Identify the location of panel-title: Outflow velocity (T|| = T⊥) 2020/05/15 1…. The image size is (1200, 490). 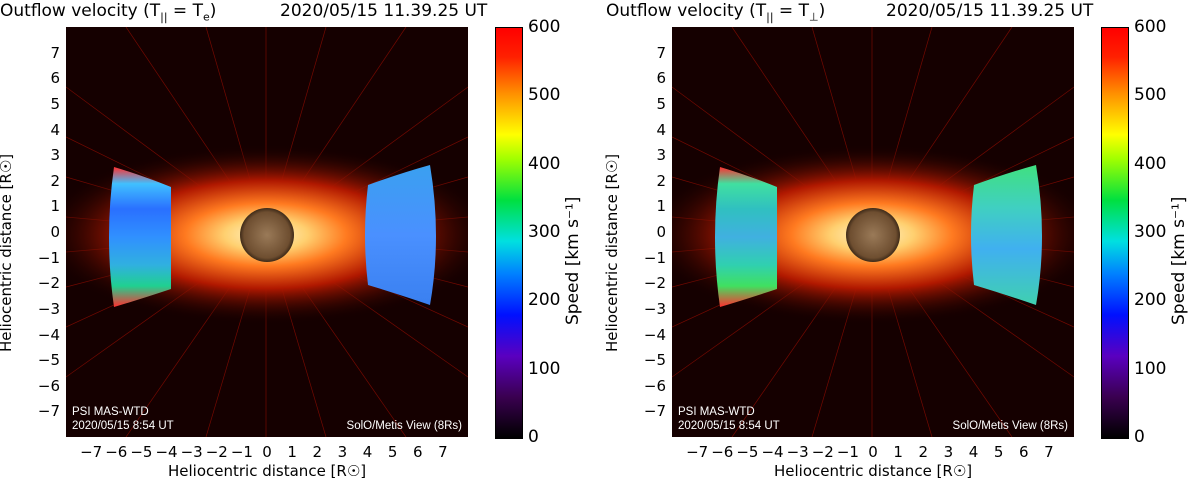
(850, 12).